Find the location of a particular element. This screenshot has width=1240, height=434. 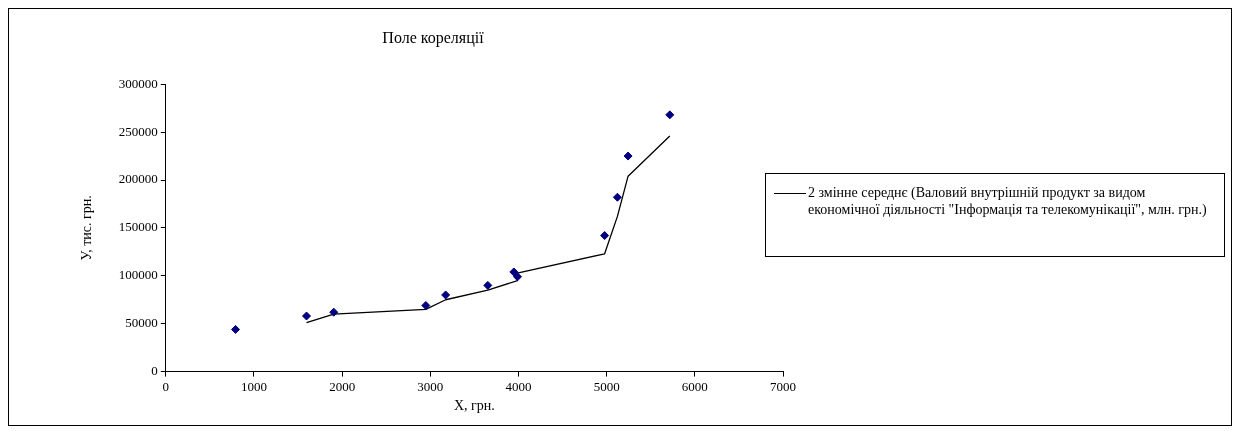

y-tick-label: 100000 is located at coordinates (138, 275).